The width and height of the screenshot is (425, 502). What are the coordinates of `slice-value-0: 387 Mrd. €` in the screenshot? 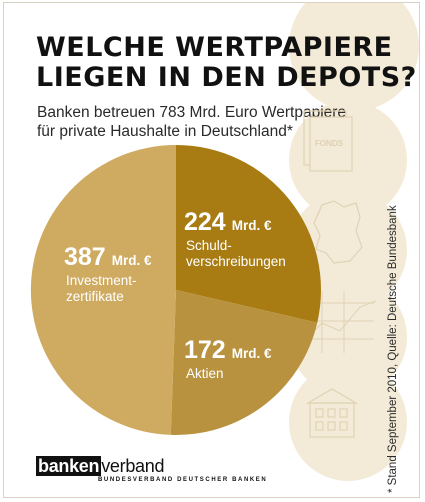 It's located at (108, 257).